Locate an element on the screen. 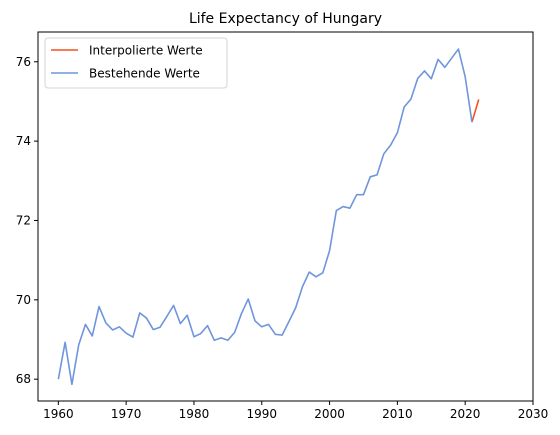 Image resolution: width=560 pixels, height=435 pixels. y-axis: 68 70 72 74 76 is located at coordinates (27, 220).